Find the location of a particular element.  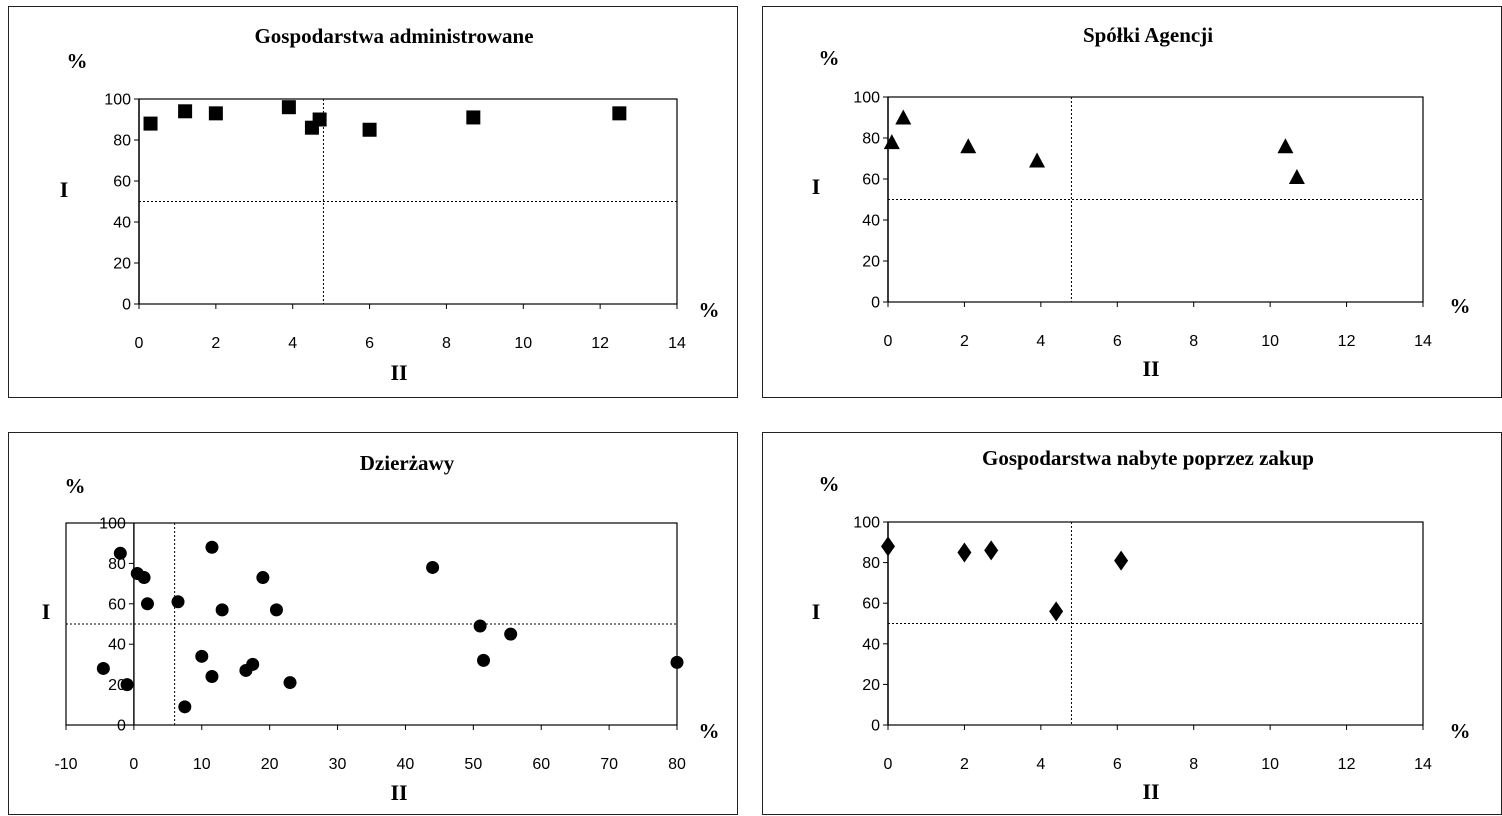

x-tick-label: 10 is located at coordinates (1270, 341).